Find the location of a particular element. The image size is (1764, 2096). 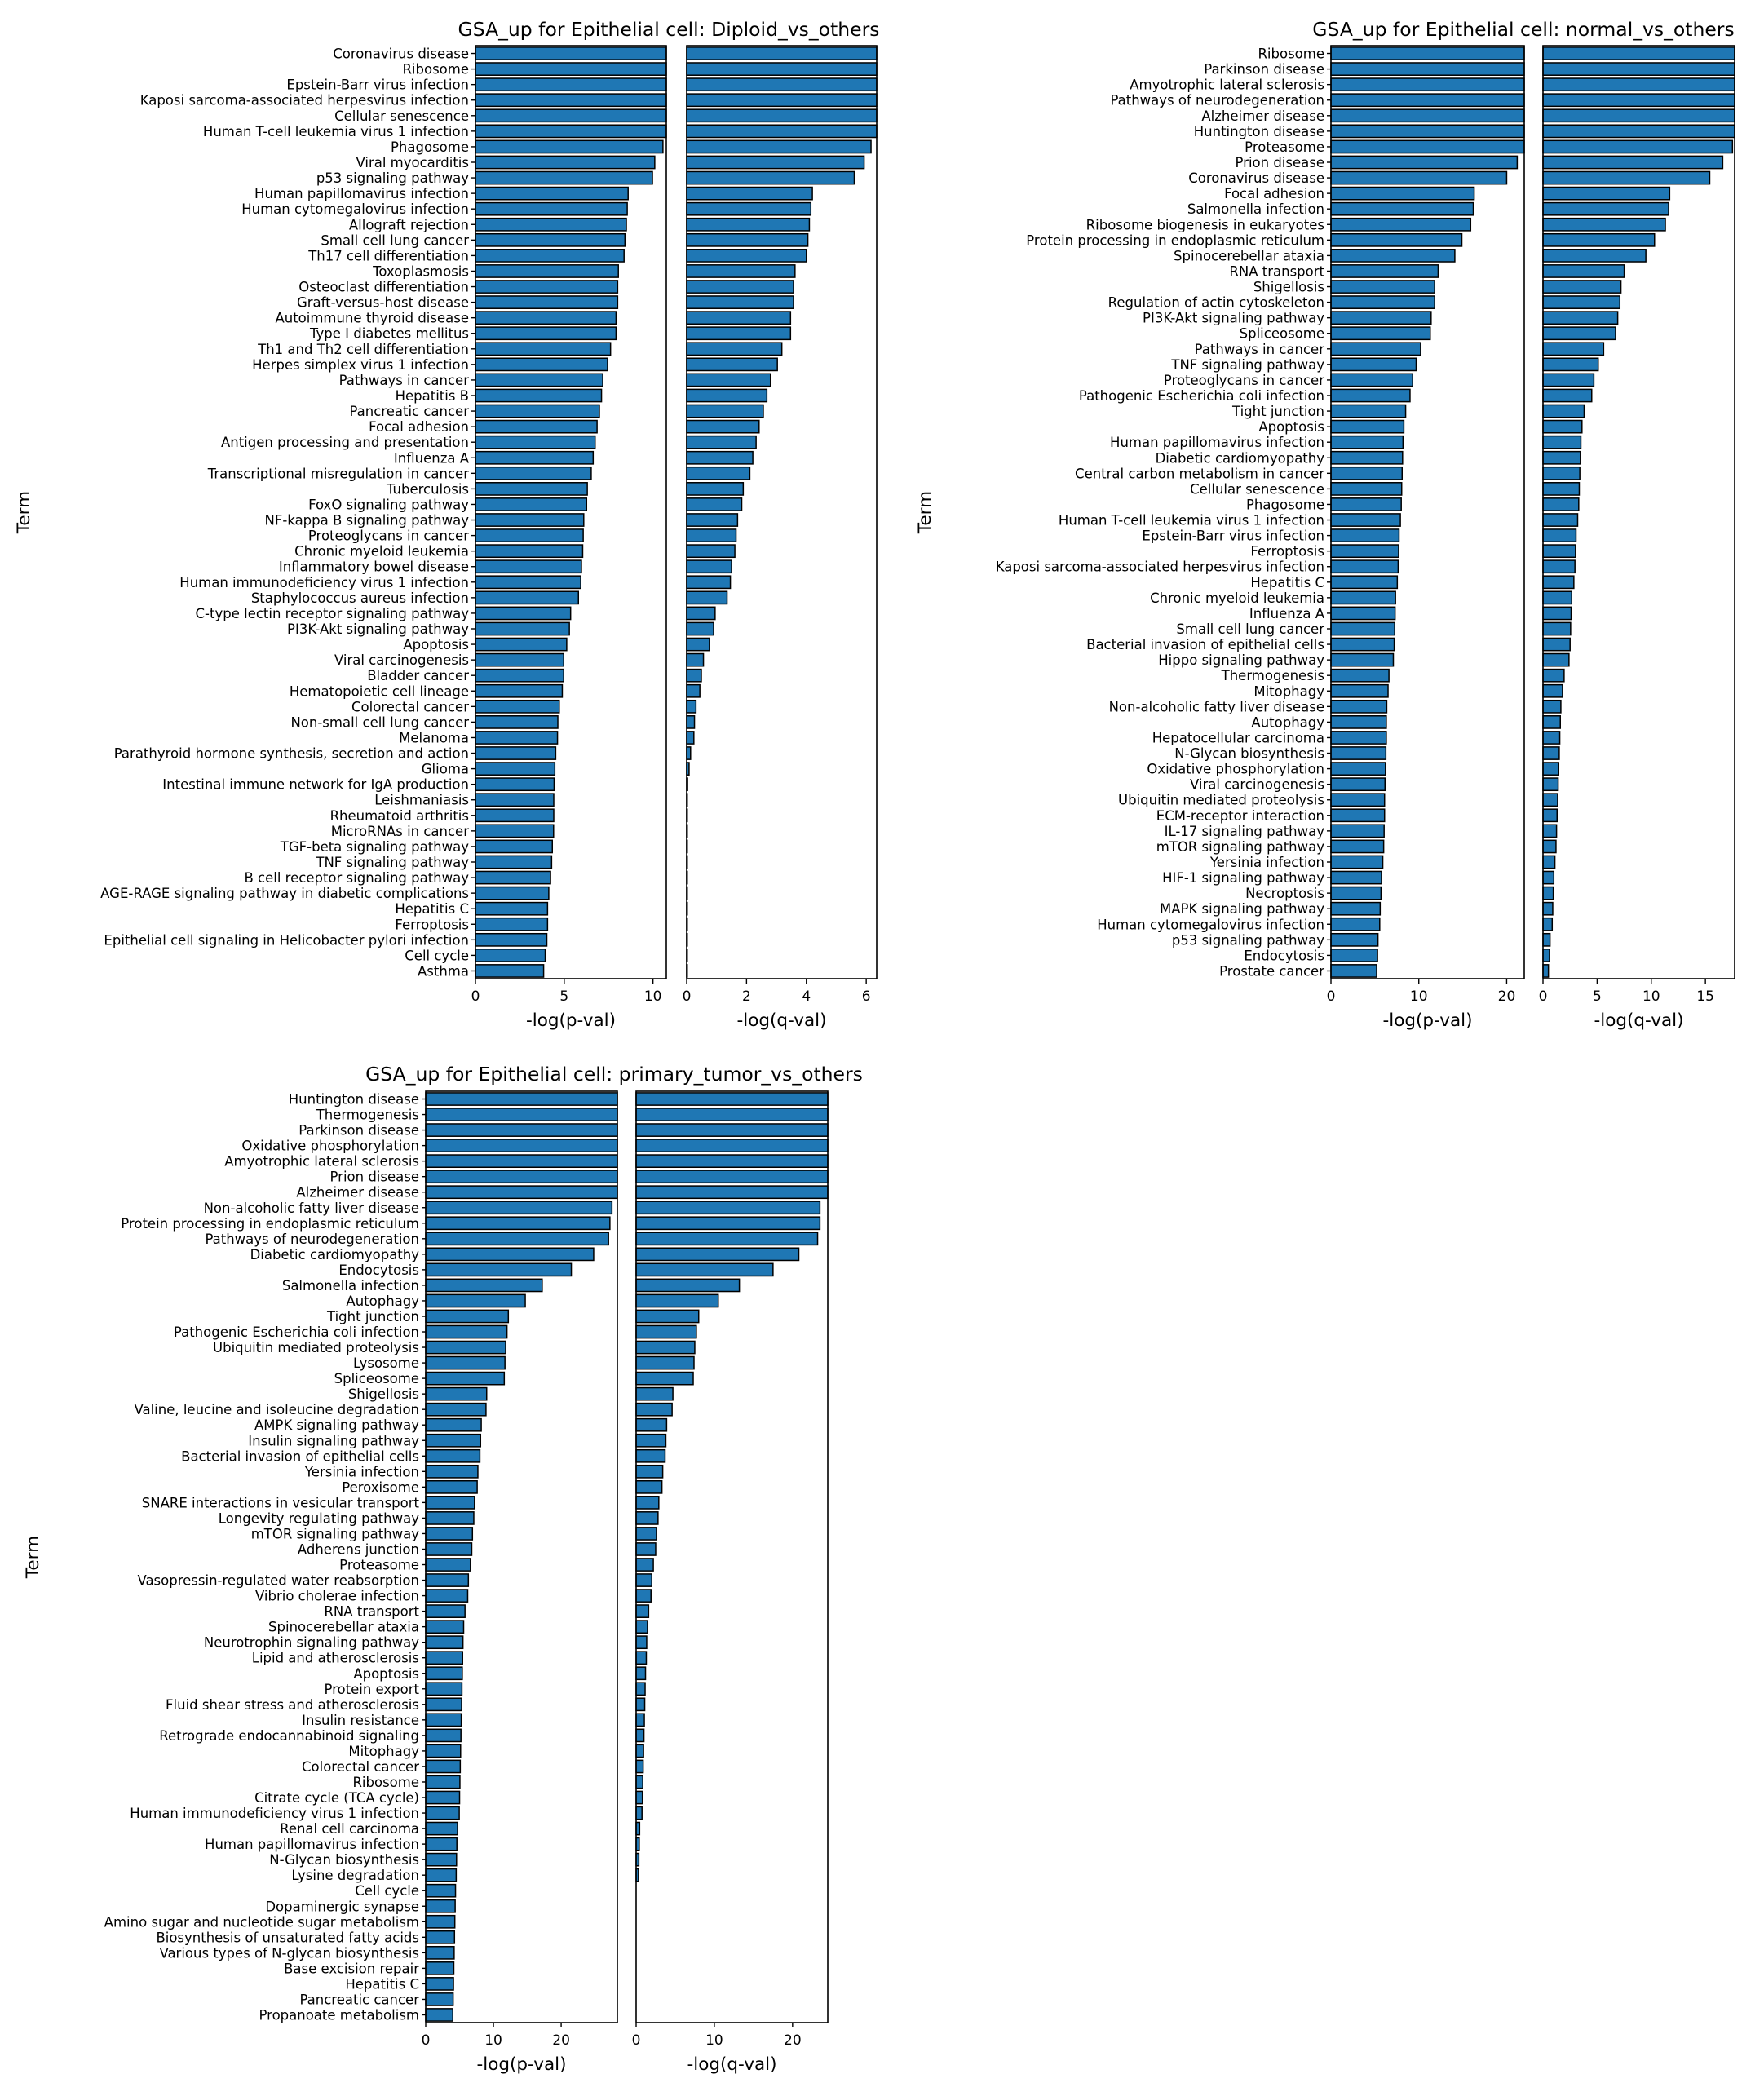

x-tick-label: 6 is located at coordinates (866, 996).